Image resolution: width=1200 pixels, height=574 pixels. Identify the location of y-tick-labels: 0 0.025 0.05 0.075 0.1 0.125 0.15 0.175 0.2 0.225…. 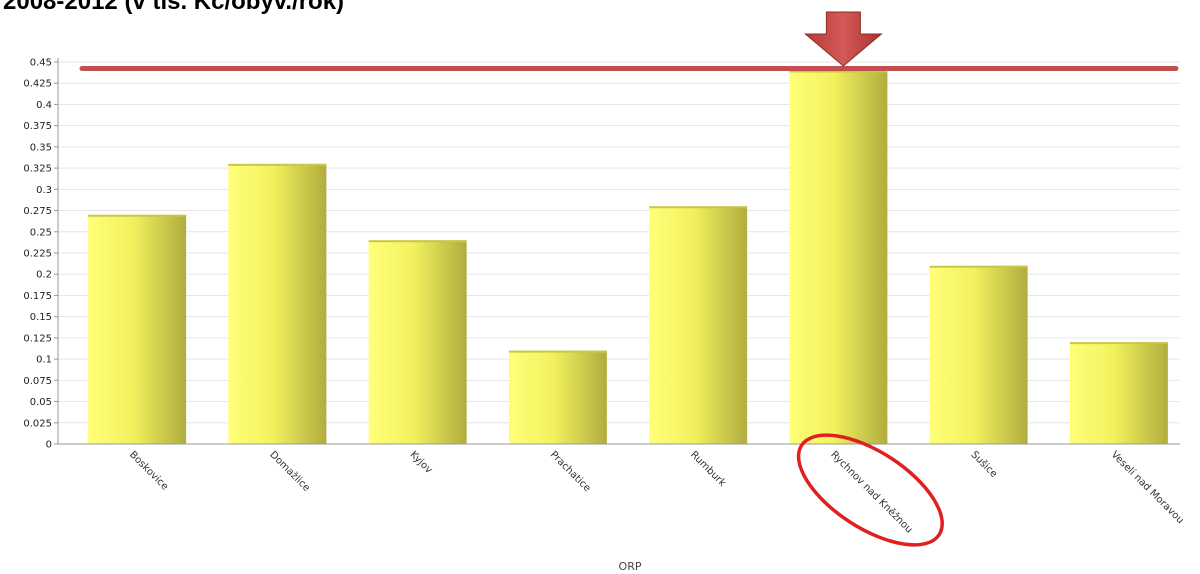
(40, 254).